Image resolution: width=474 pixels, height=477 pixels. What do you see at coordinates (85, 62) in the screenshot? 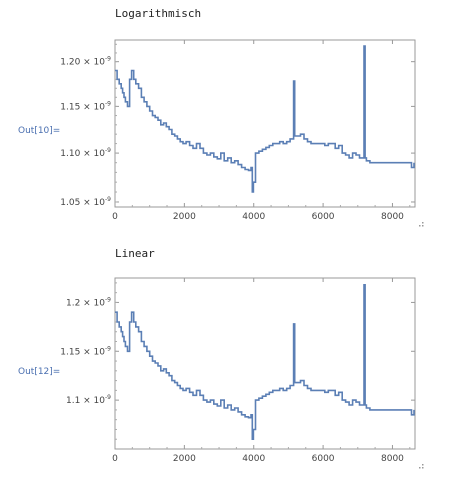
I see `y-tick-label-log-3: 1.20 × 10⁻⁹` at bounding box center [85, 62].